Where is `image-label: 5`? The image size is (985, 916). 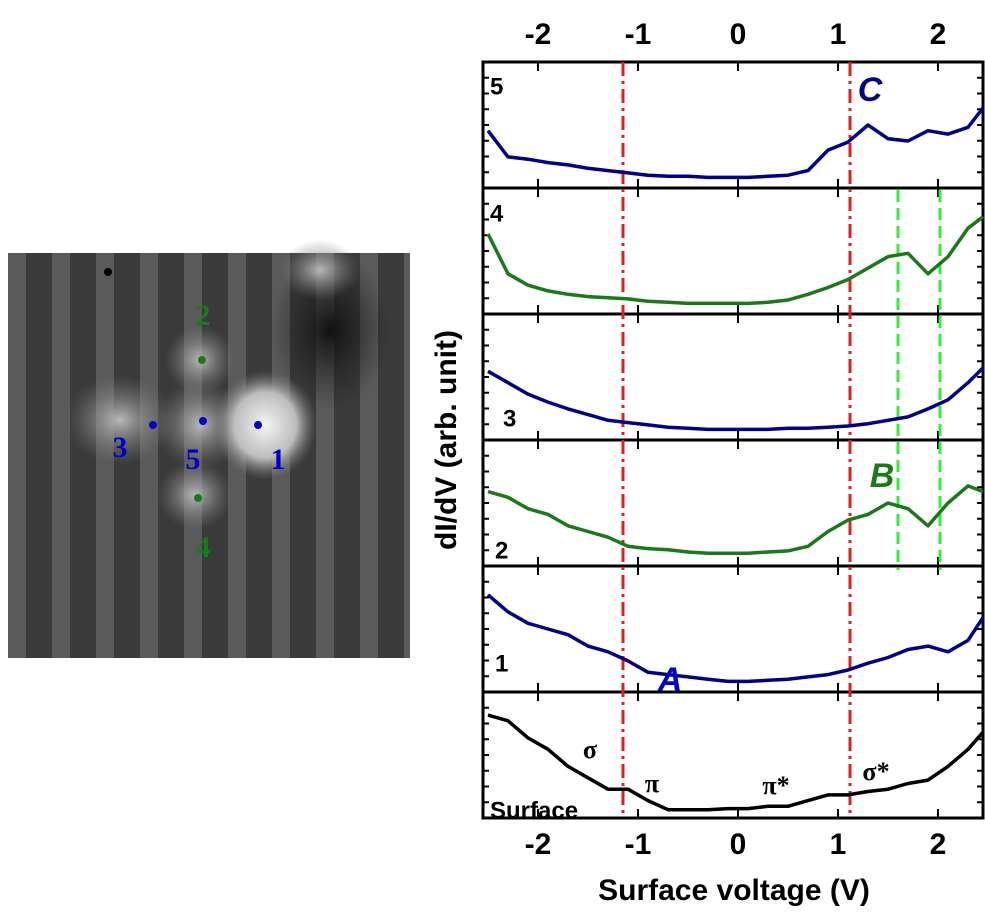
image-label: 5 is located at coordinates (193, 459).